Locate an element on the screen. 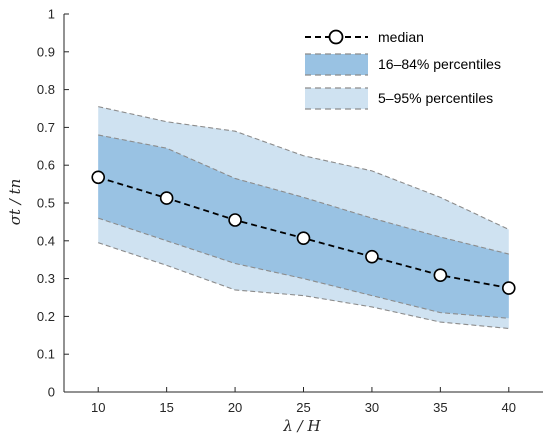 This screenshot has width=550, height=441. y-tick-label-0.5: 0.5 is located at coordinates (46, 203).